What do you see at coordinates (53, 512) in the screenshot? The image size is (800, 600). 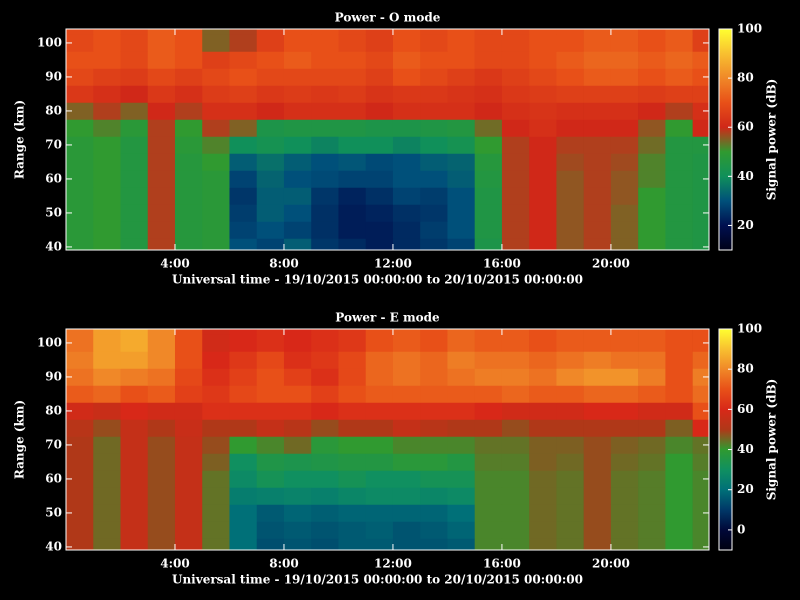 I see `y-tick-label: 50` at bounding box center [53, 512].